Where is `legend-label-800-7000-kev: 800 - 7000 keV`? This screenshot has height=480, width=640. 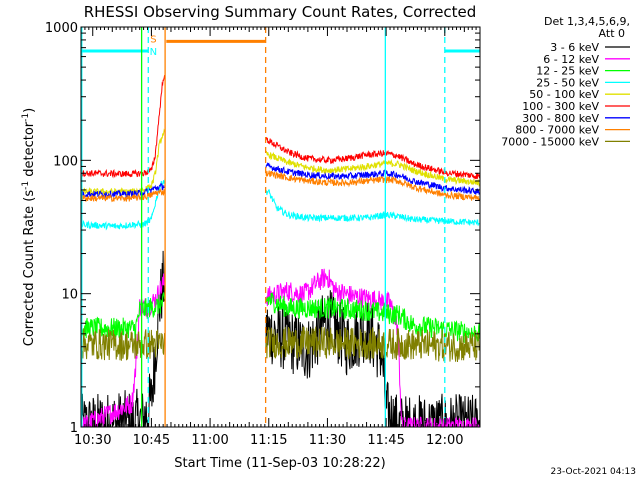 legend-label-800-7000-kev: 800 - 7000 keV is located at coordinates (557, 130).